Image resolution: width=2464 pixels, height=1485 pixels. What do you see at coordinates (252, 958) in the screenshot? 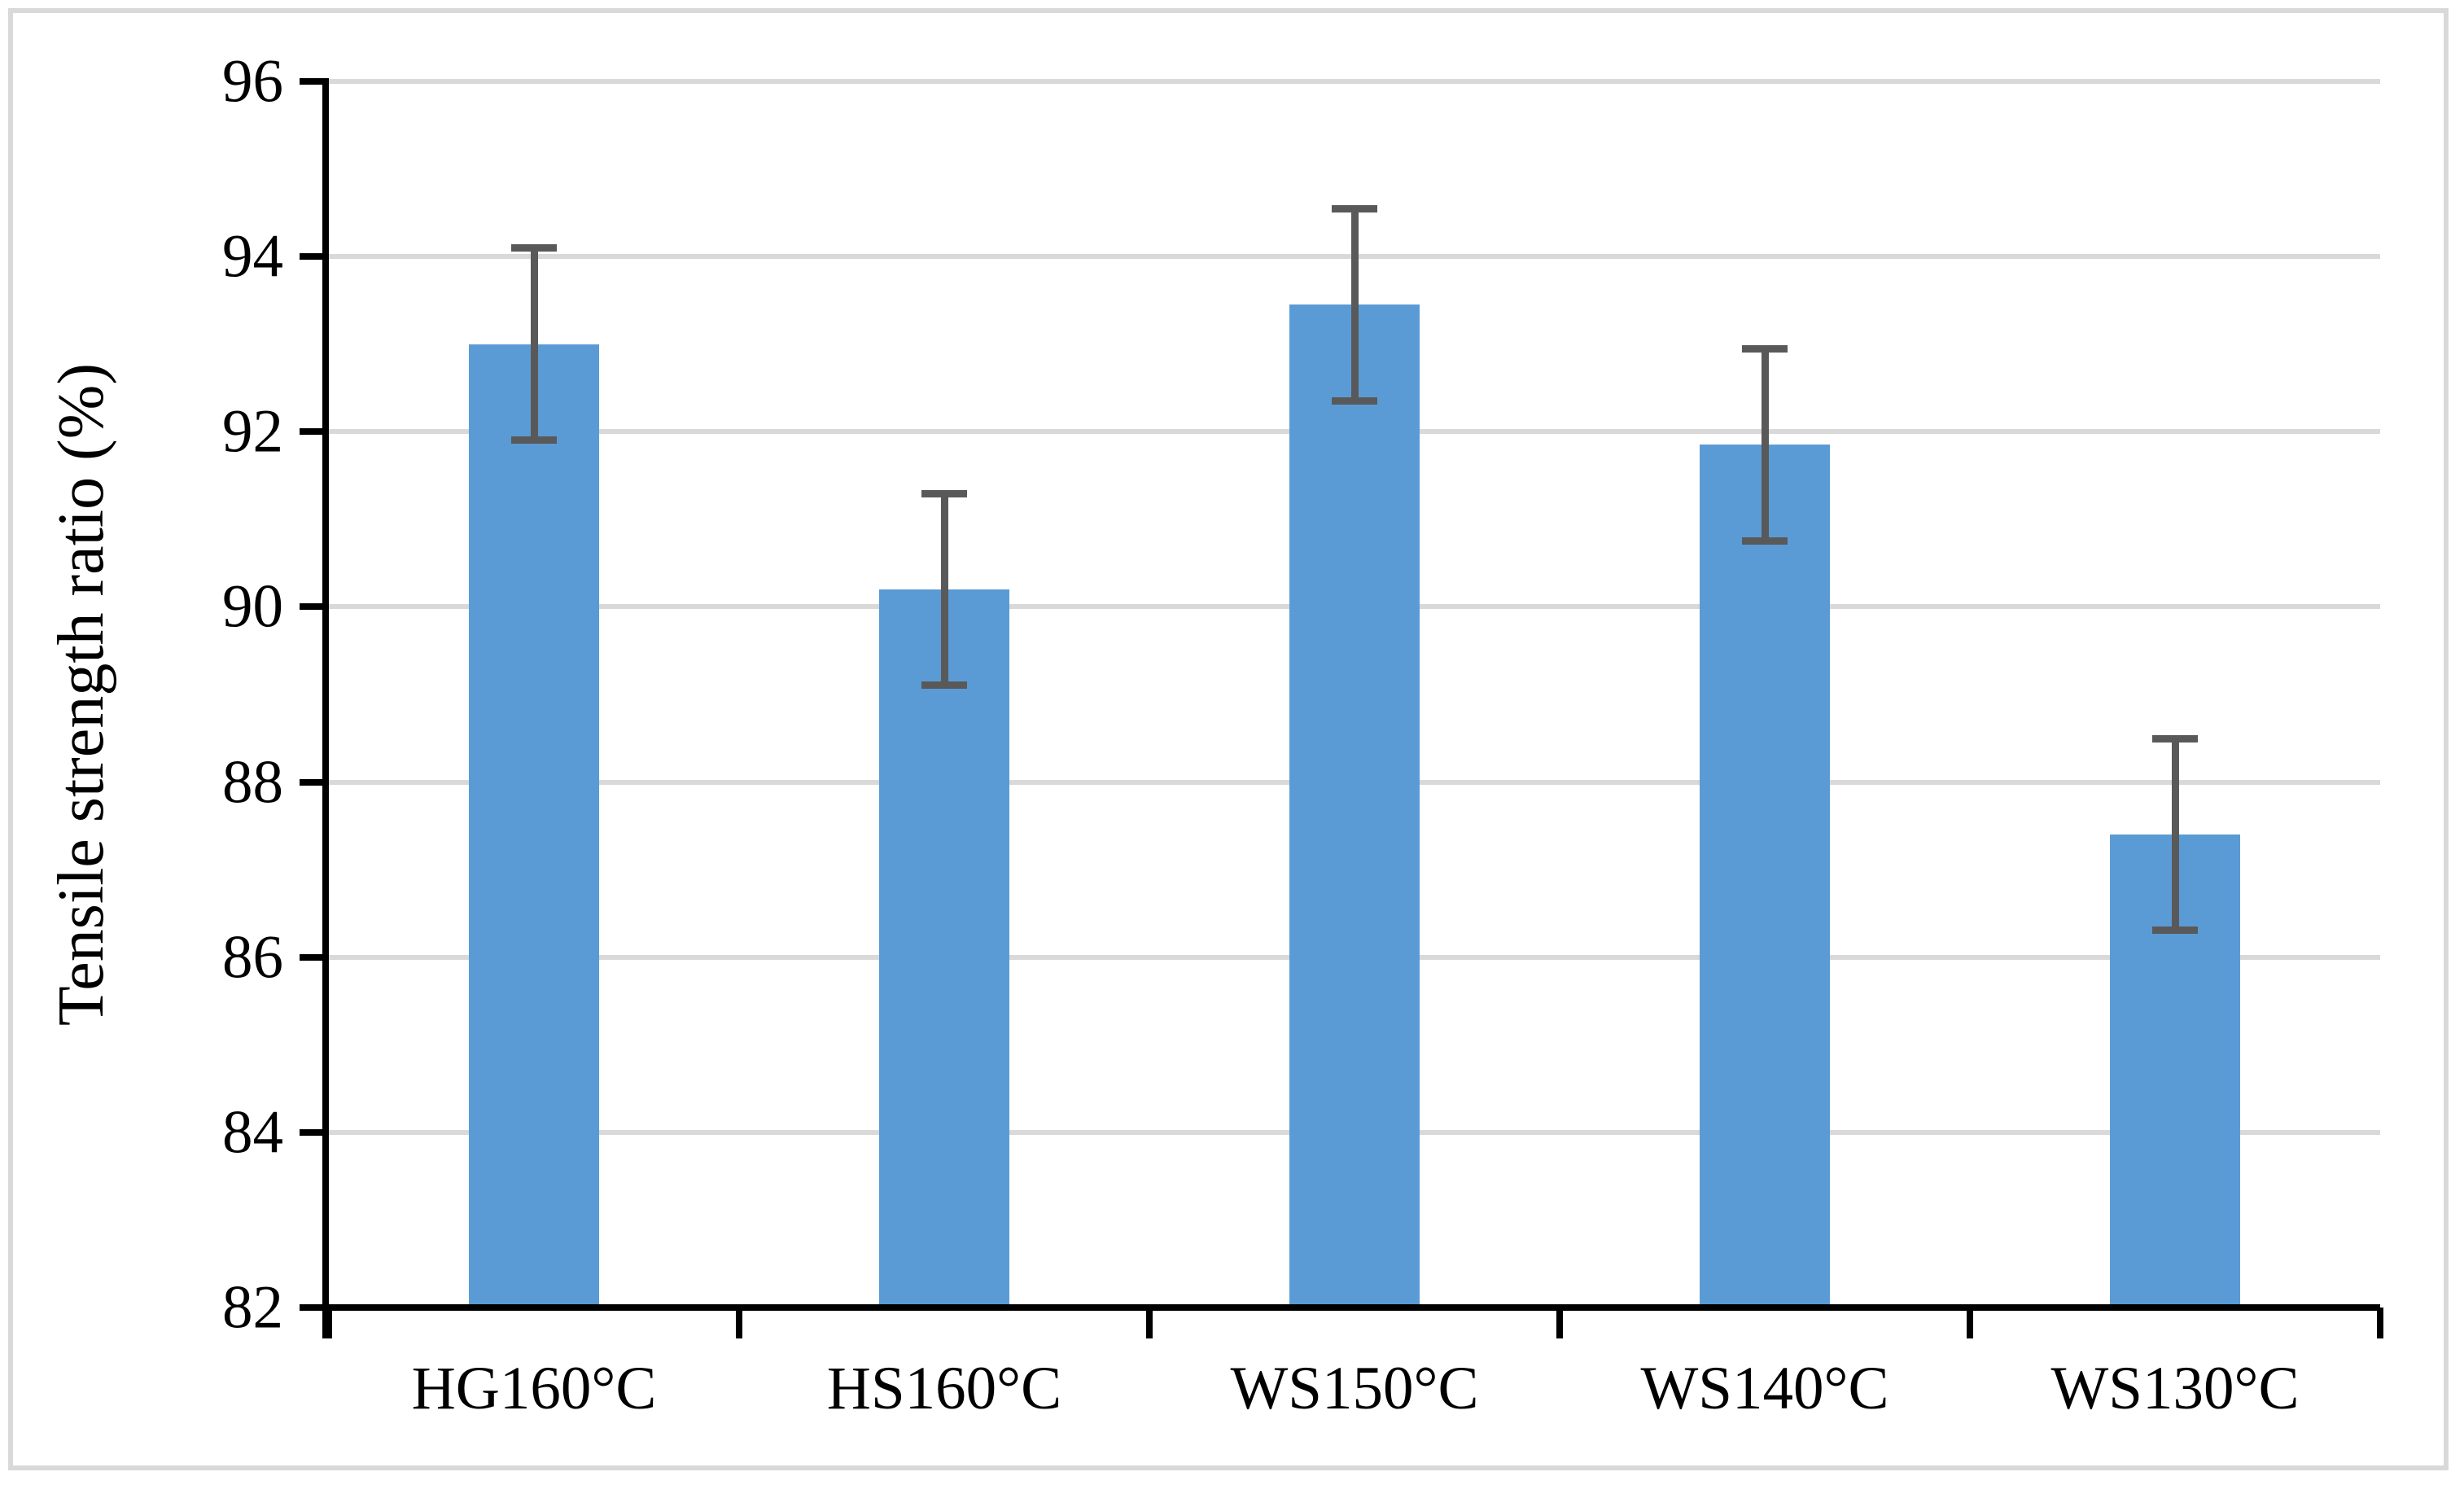
I see `y-tick-label: 86` at bounding box center [252, 958].